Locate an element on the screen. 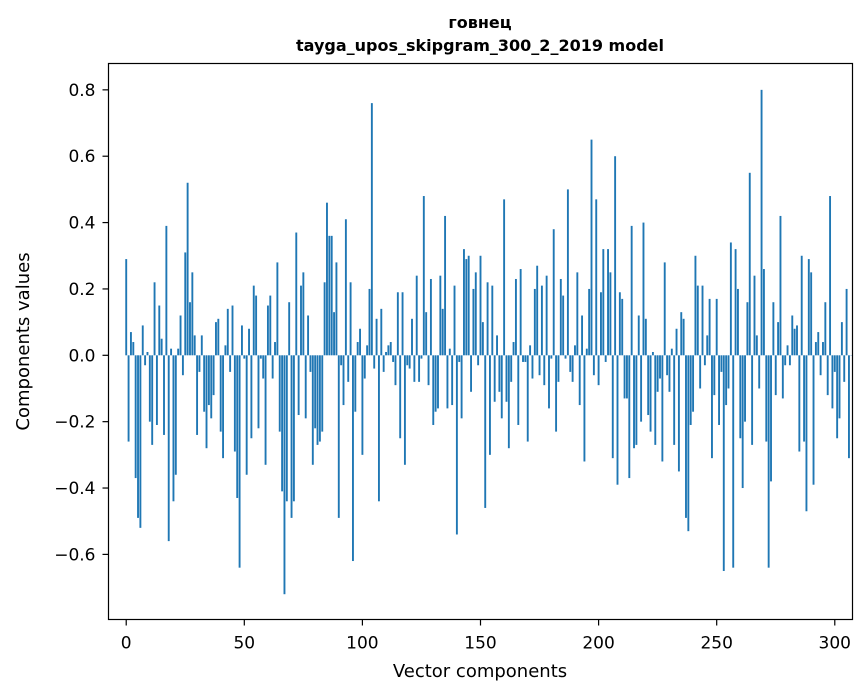 This screenshot has width=867, height=696. y-tick-label: 0.4 is located at coordinates (81, 224).